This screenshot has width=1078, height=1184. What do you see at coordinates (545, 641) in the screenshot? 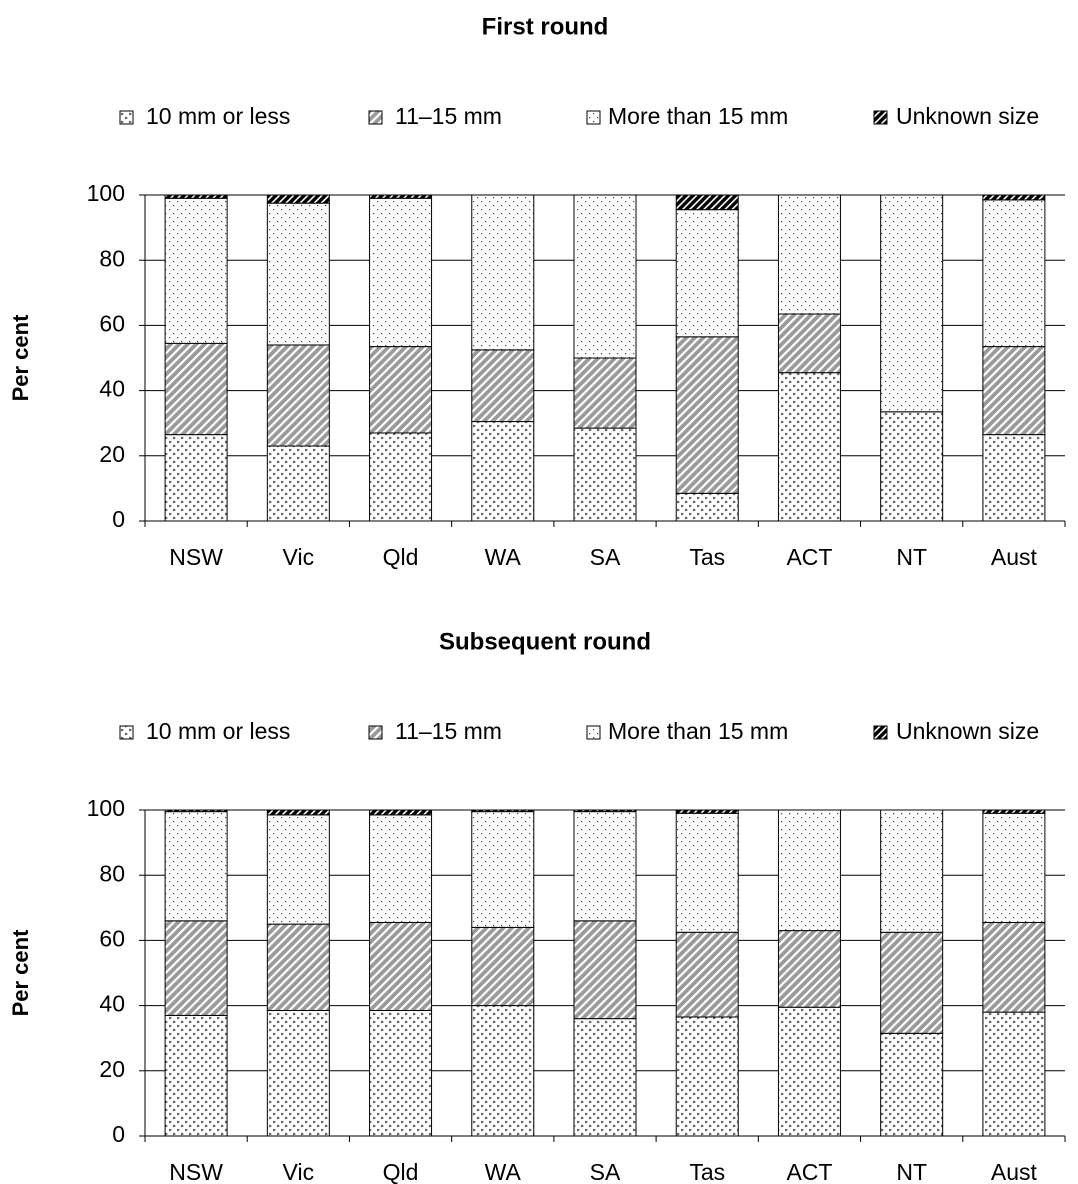
I see `chart-title: Subsequent round` at bounding box center [545, 641].